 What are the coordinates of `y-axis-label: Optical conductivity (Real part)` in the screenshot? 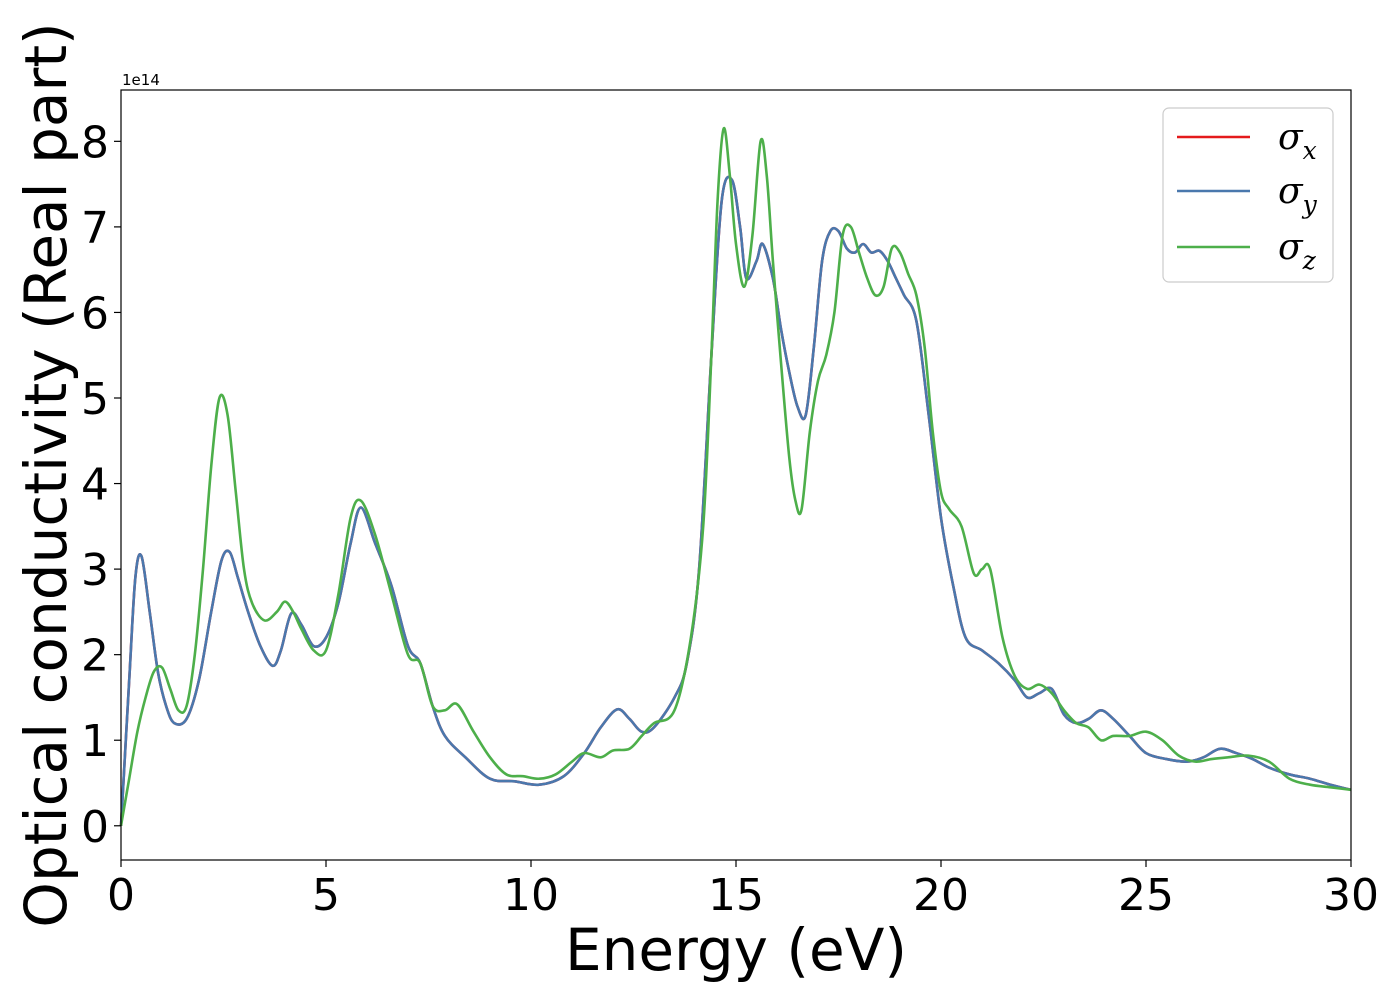 It's located at (46, 474).